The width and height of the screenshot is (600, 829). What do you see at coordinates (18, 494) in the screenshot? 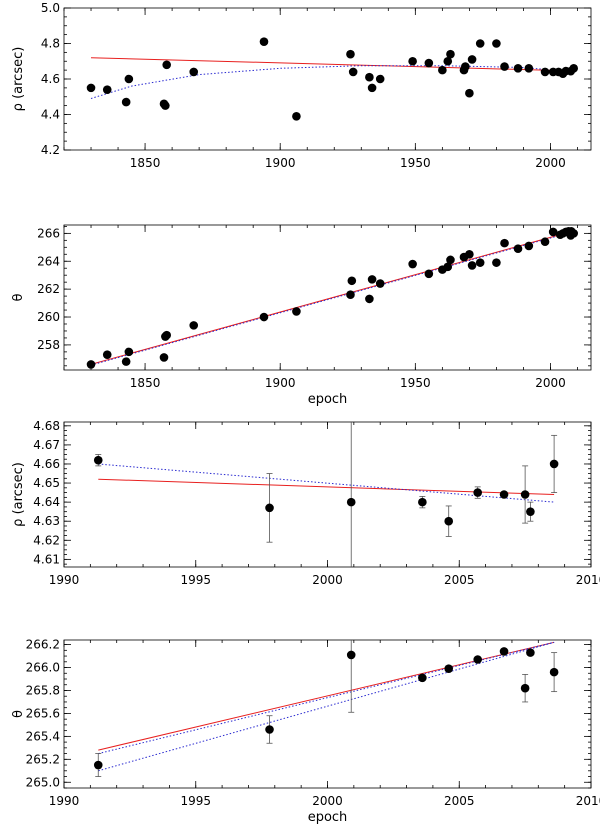
I see `y-axis-label: ρ (arcsec)` at bounding box center [18, 494].